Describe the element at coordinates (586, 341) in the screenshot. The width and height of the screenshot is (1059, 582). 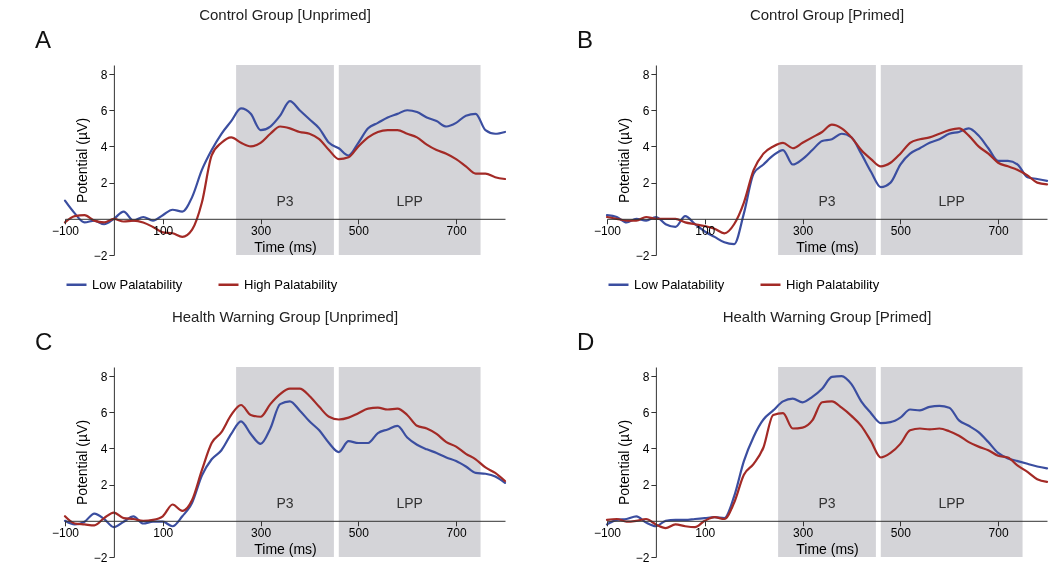
I see `text: D` at that location.